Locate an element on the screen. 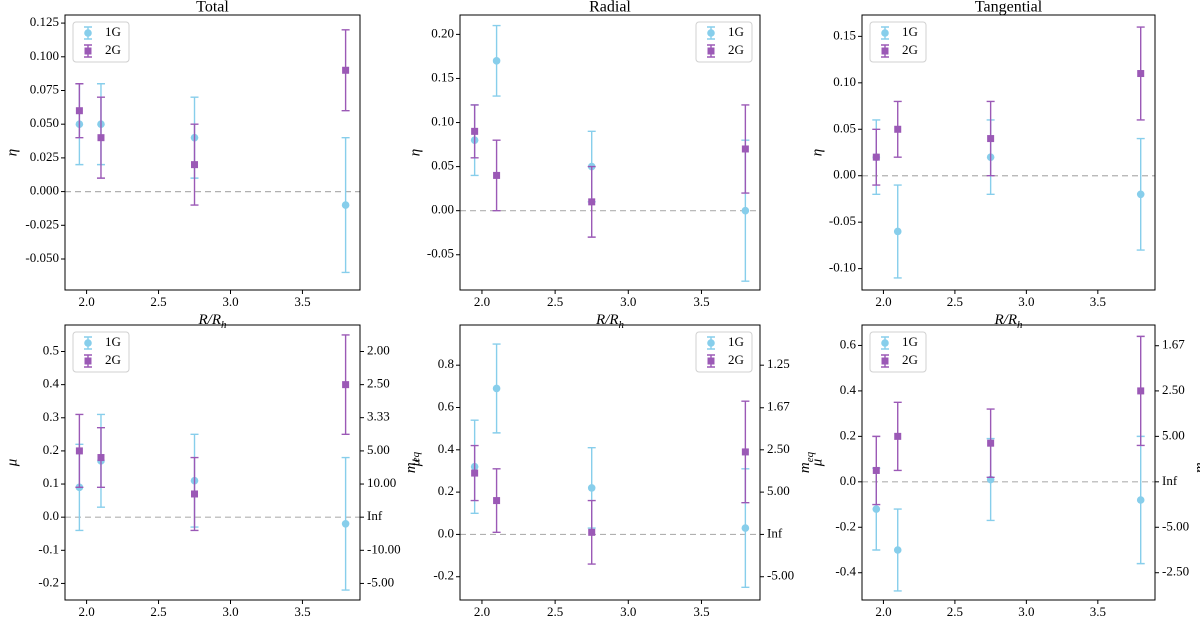 The height and width of the screenshot is (622, 1200). y-tick-label: 0.5 is located at coordinates (51, 349).